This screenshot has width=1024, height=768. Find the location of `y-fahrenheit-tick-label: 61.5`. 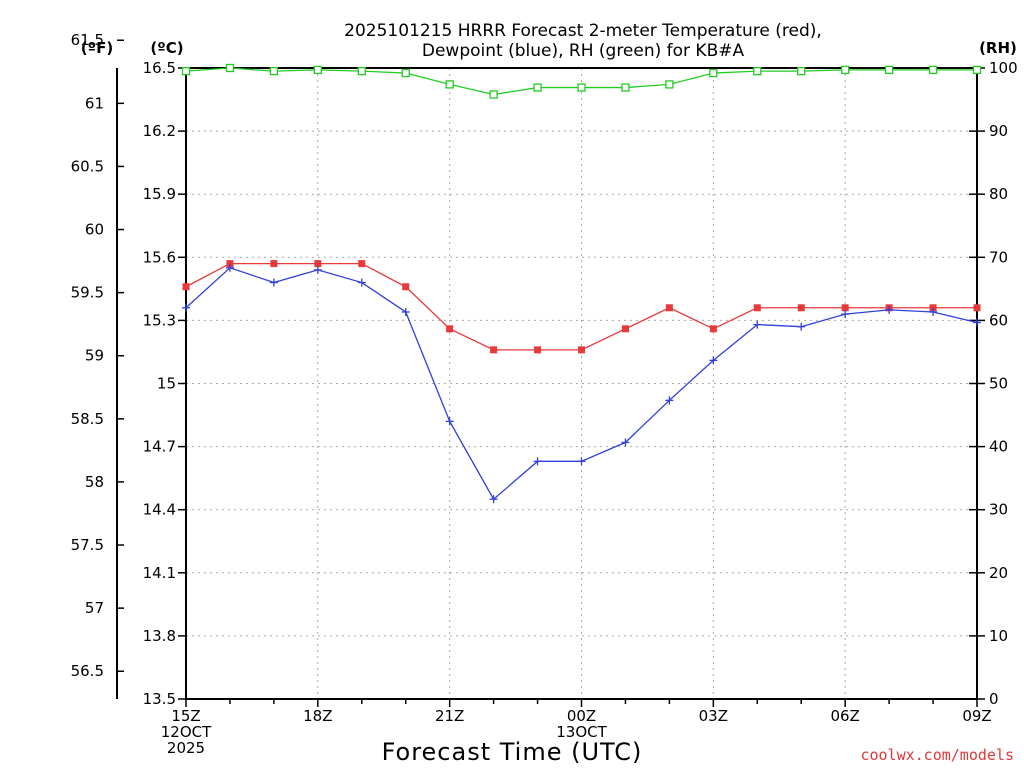

y-fahrenheit-tick-label: 61.5 is located at coordinates (87, 40).